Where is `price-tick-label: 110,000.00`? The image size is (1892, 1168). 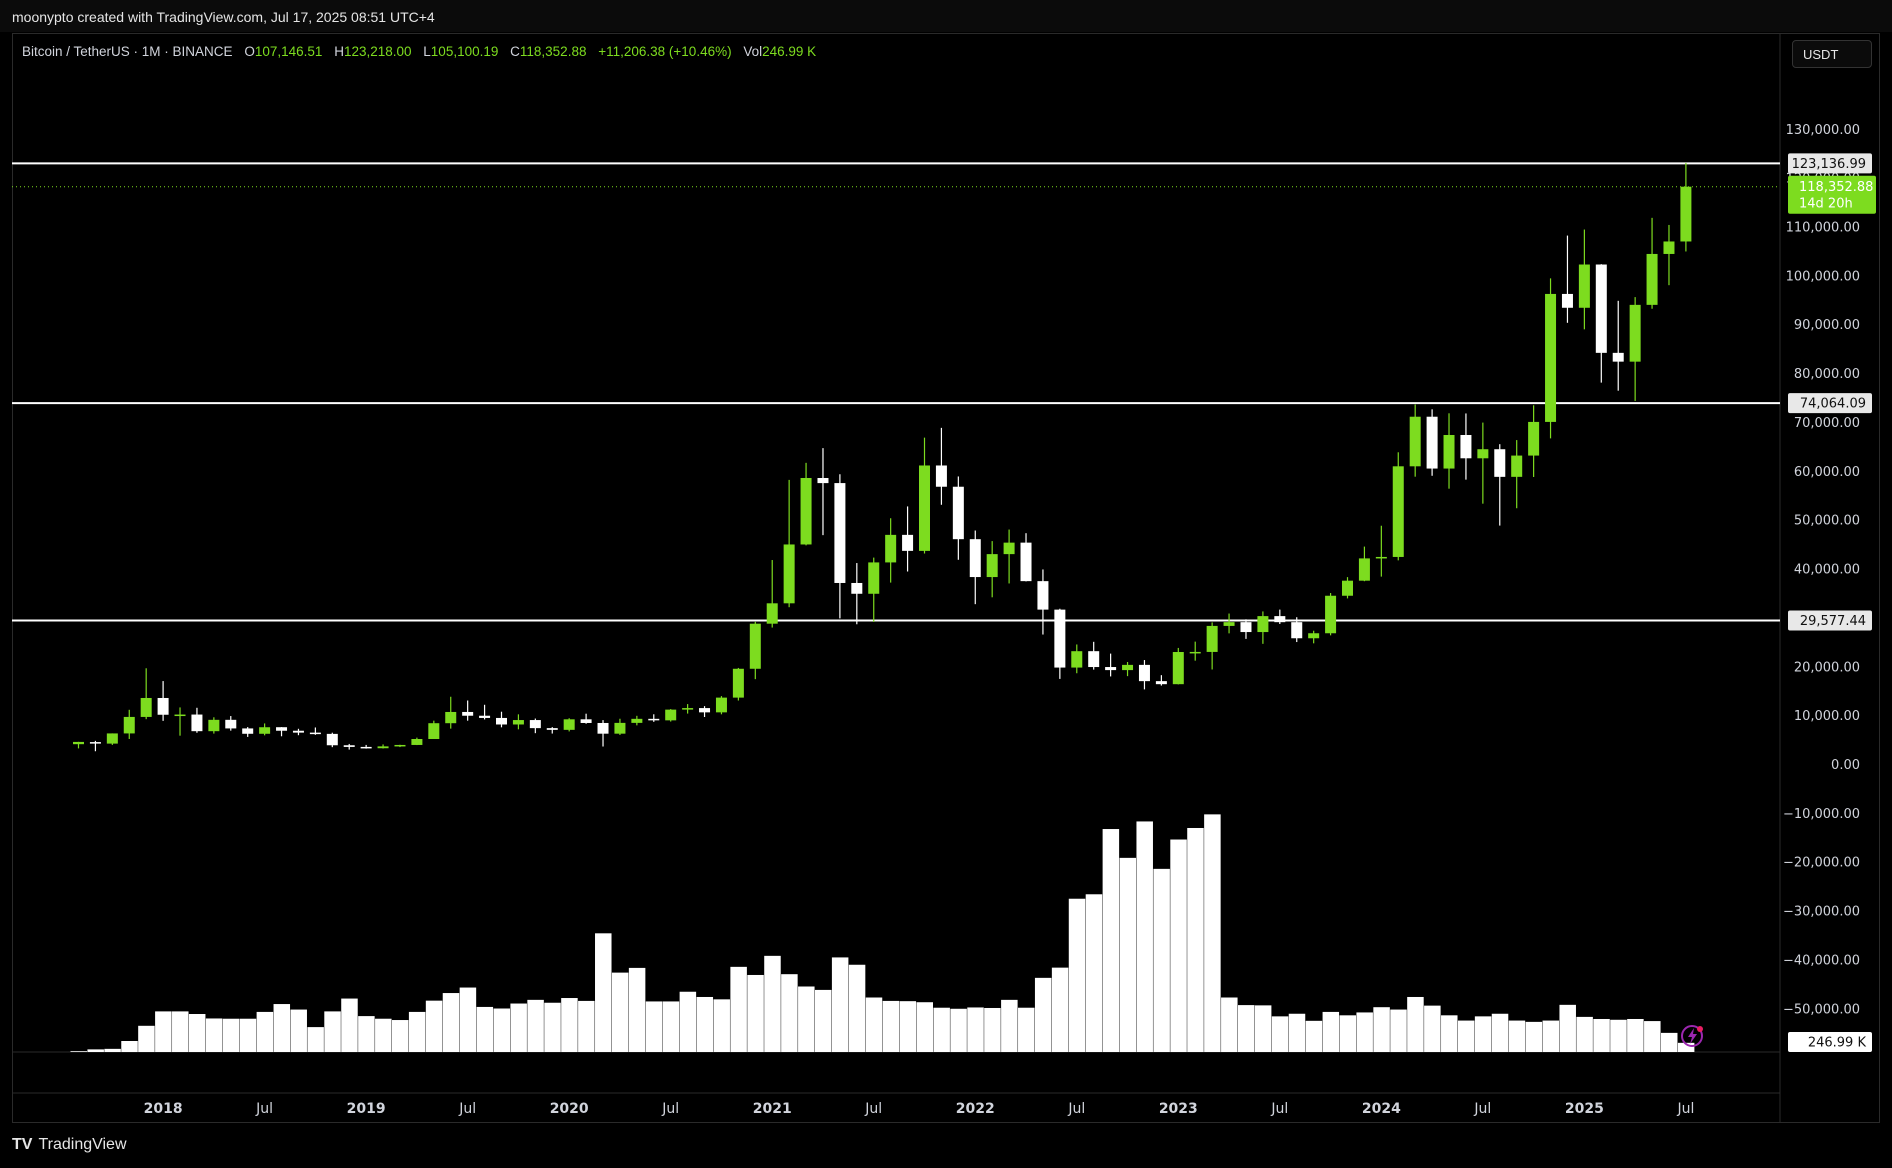
price-tick-label: 110,000.00 is located at coordinates (1823, 228).